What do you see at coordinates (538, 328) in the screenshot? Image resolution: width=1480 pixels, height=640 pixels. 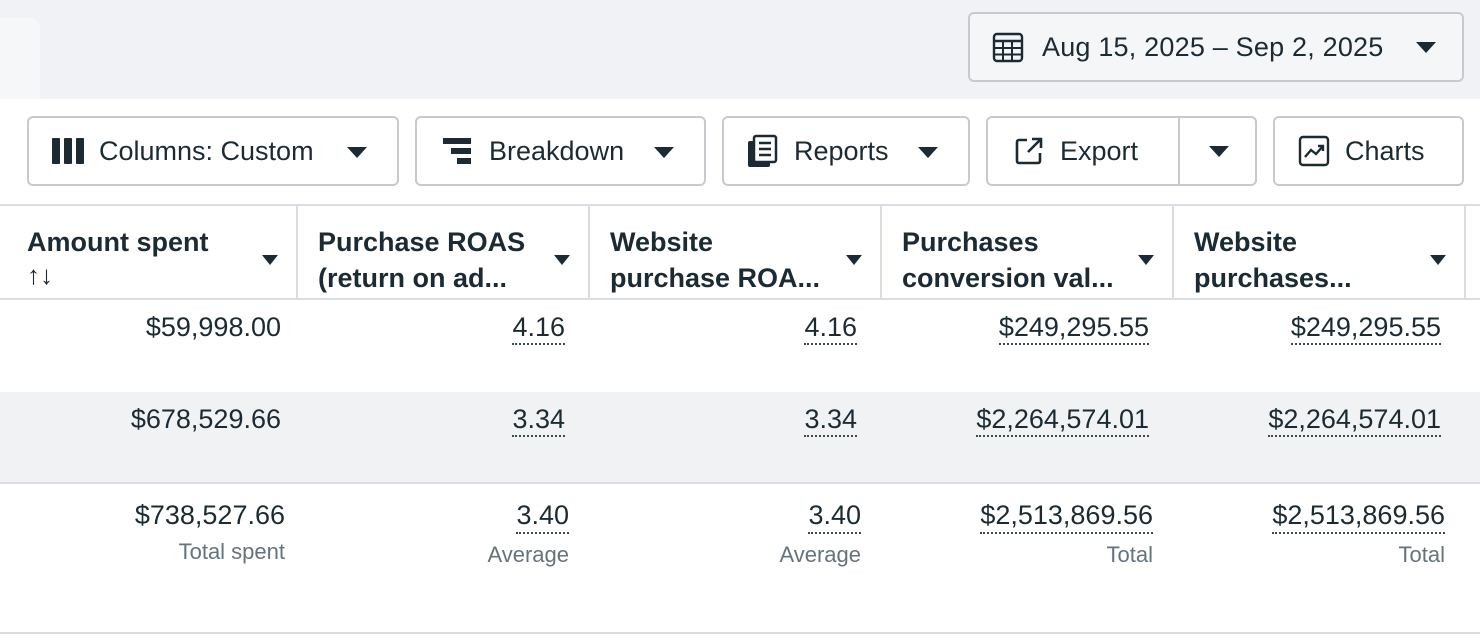 I see `cell-purchase-roas: 4.16` at bounding box center [538, 328].